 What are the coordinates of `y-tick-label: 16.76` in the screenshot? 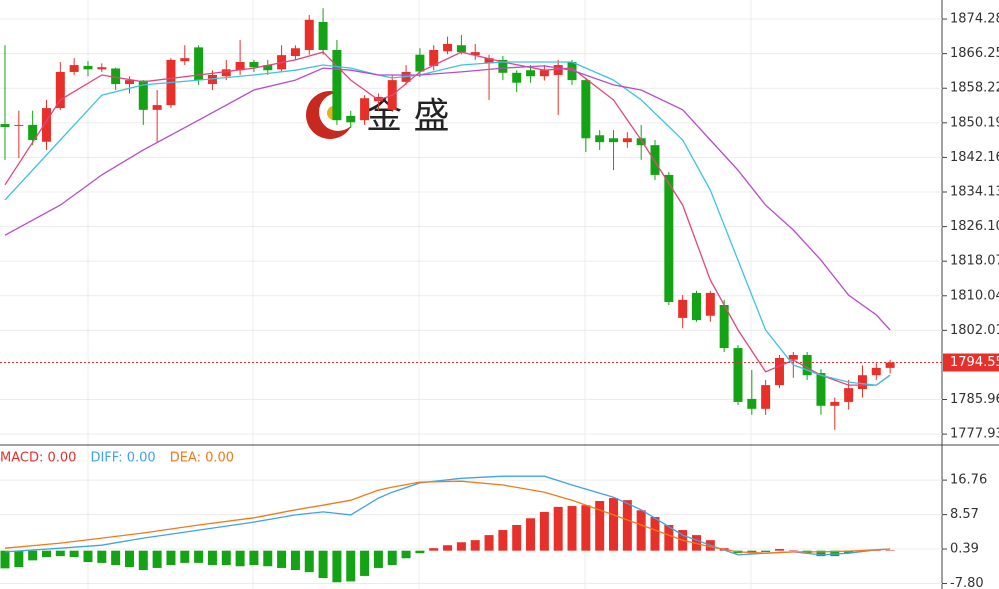 It's located at (968, 480).